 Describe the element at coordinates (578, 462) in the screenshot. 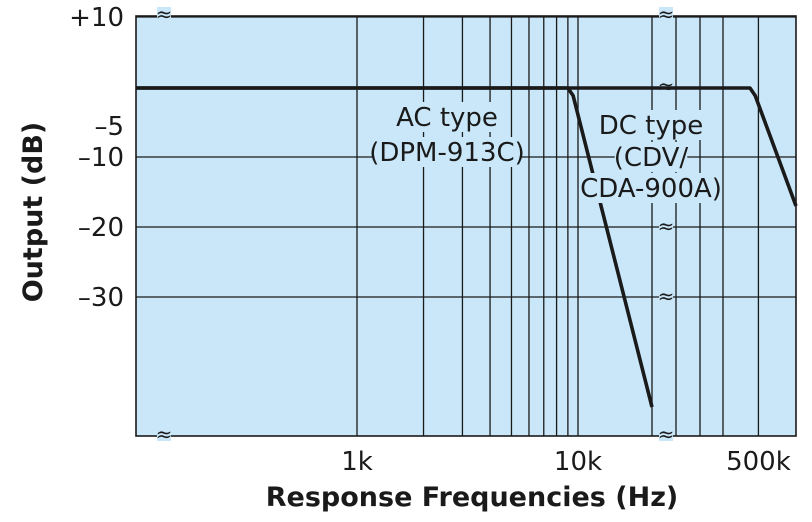

I see `x-tick-label: 10k` at that location.